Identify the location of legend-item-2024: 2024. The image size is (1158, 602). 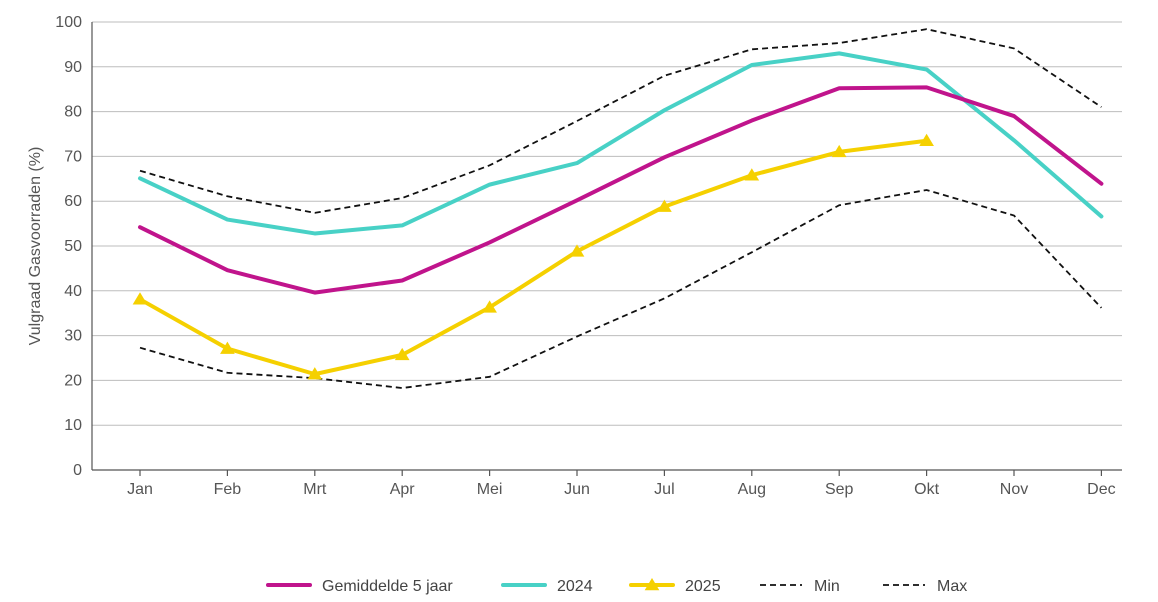
(547, 586).